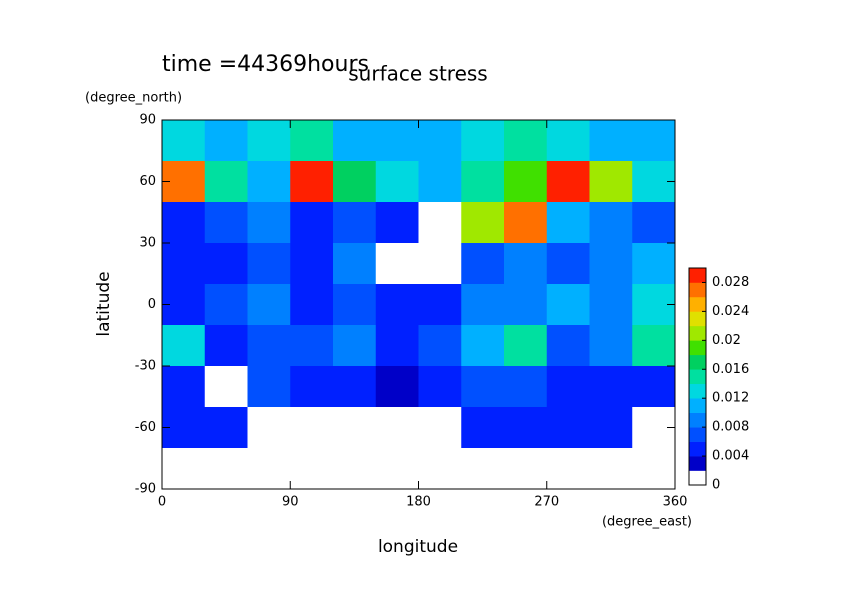  Describe the element at coordinates (730, 398) in the screenshot. I see `colorbar-tick-label: 0.012` at that location.